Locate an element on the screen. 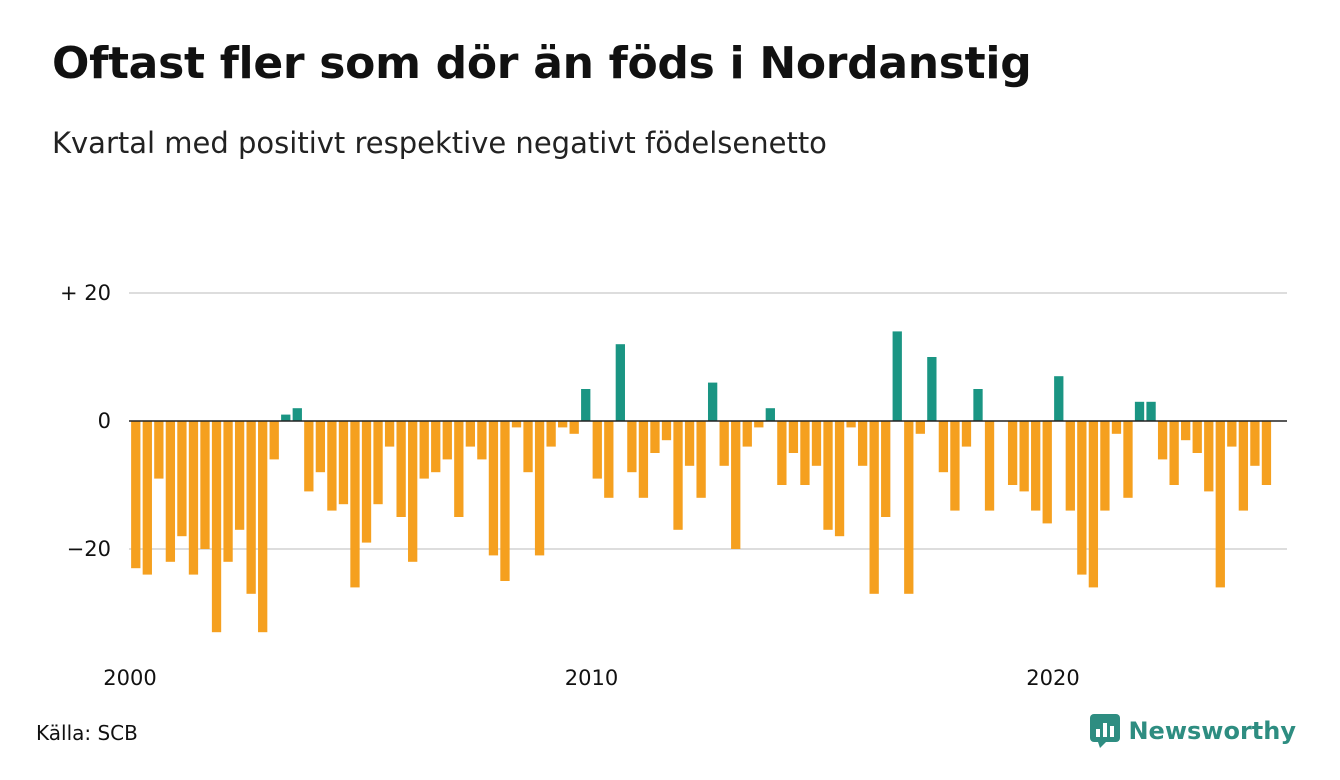  x-tick-label: 2000 is located at coordinates (129, 678).